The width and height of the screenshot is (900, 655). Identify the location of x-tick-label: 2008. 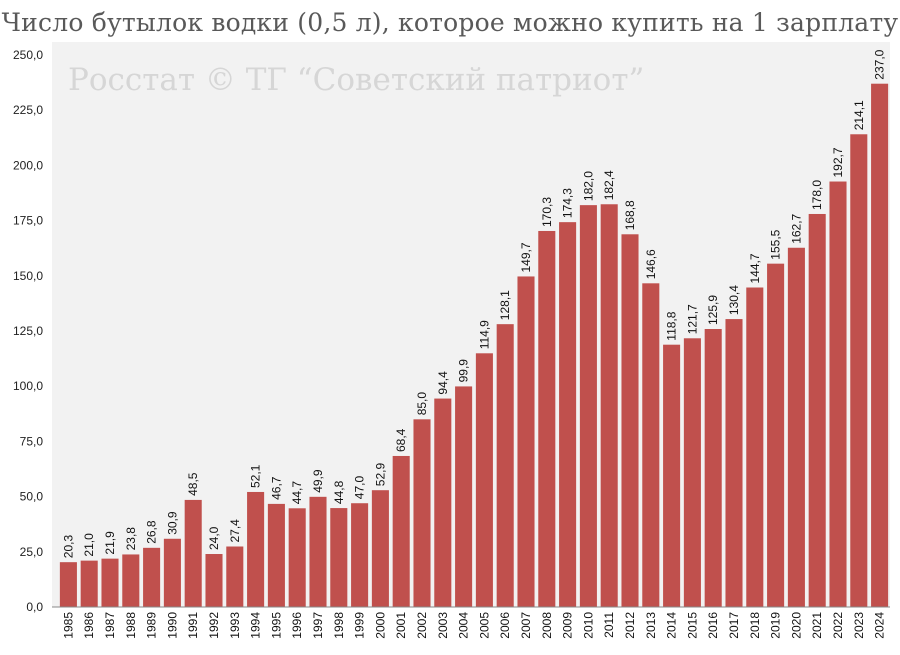
(547, 625).